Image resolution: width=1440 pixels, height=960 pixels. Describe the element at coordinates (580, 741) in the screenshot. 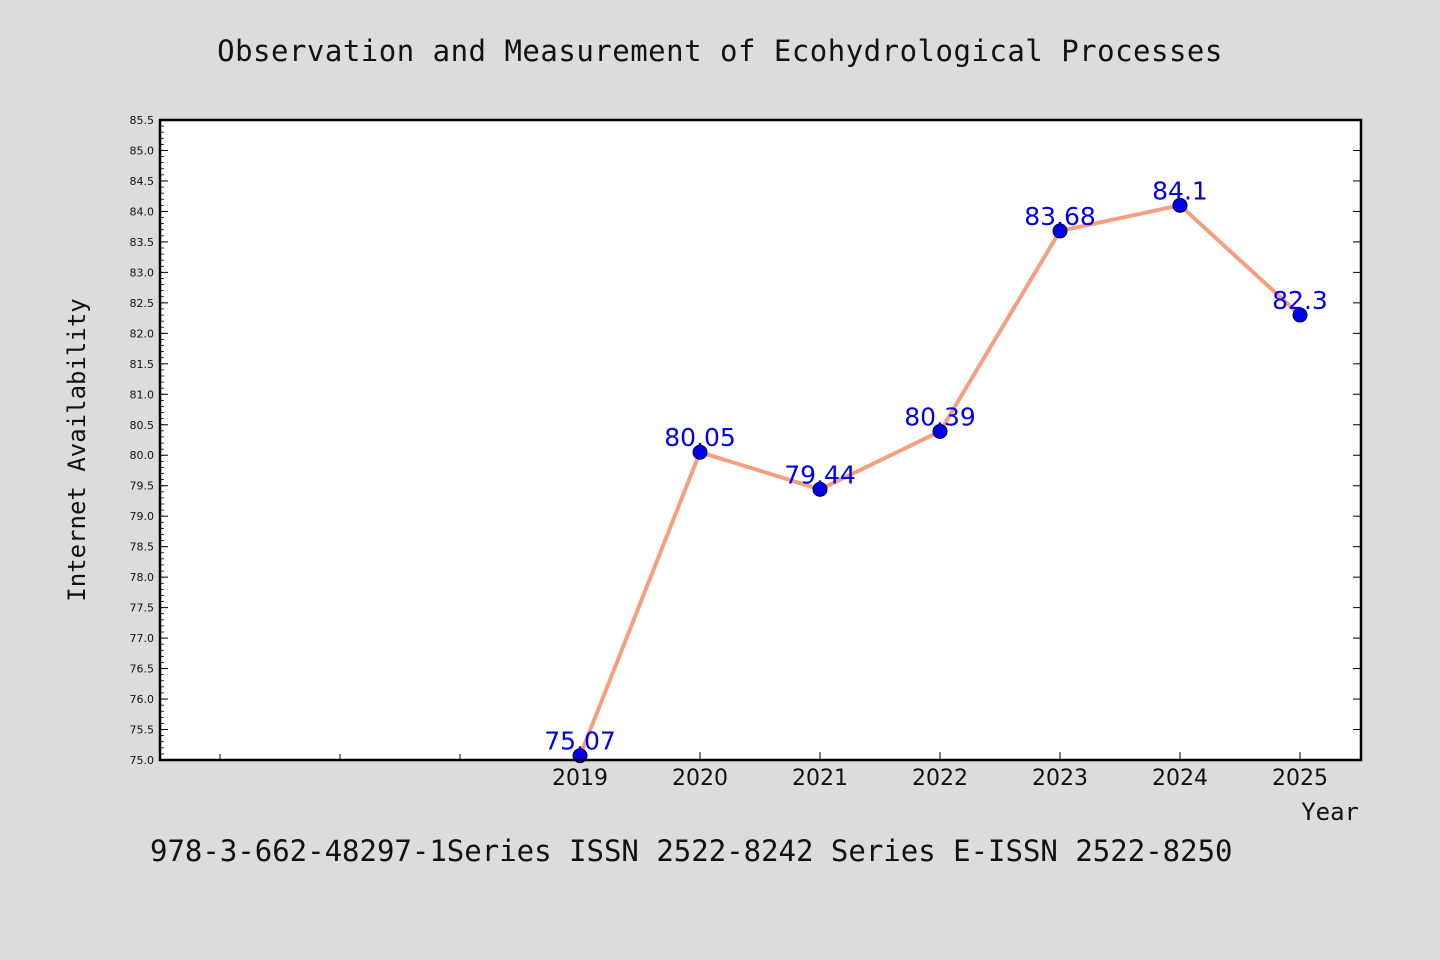

I see `data-label: 75.07` at that location.